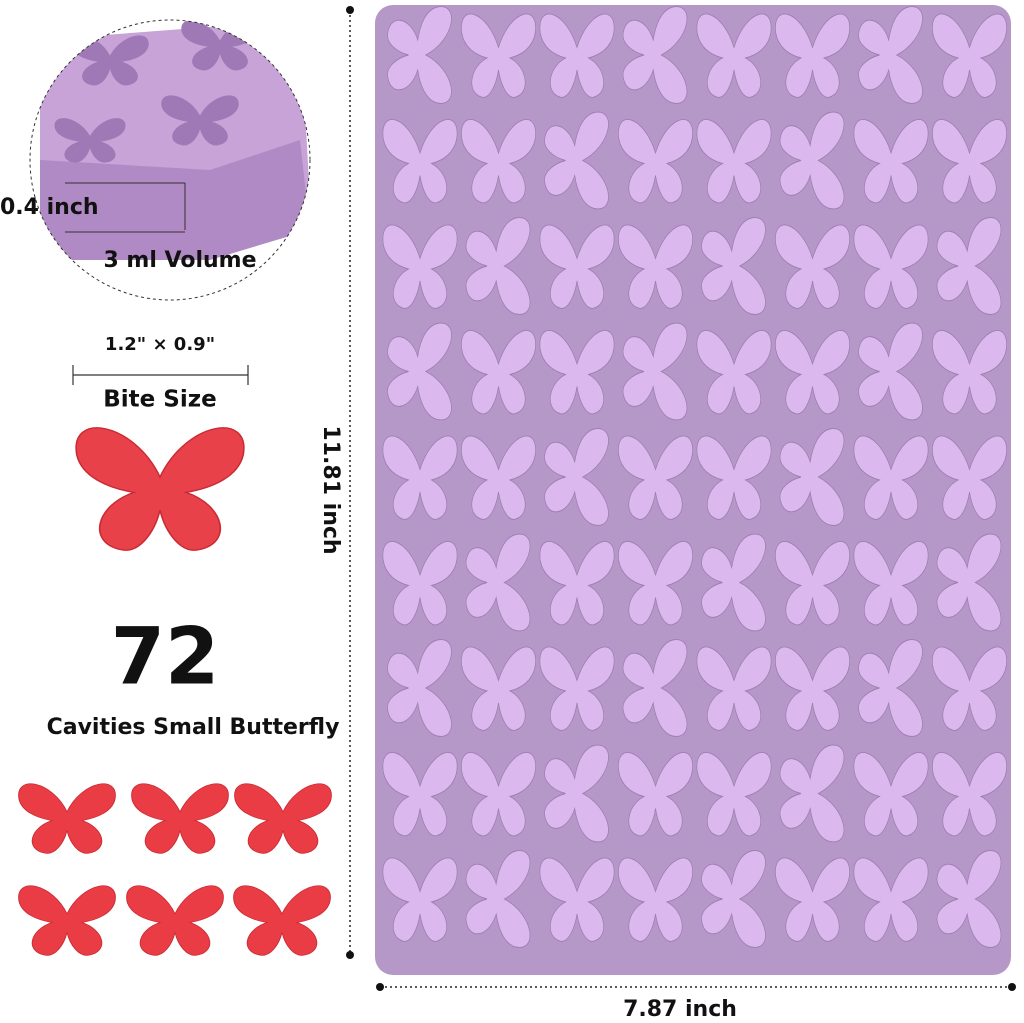 The image size is (1024, 1023). What do you see at coordinates (160, 489) in the screenshot?
I see `gummy-large` at bounding box center [160, 489].